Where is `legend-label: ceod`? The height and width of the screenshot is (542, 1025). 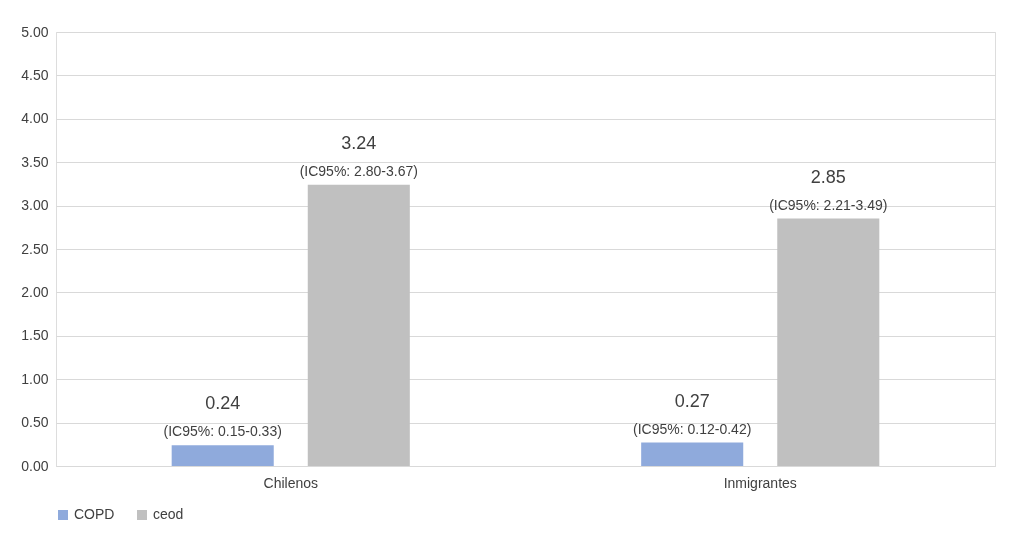
legend-label: ceod is located at coordinates (168, 514).